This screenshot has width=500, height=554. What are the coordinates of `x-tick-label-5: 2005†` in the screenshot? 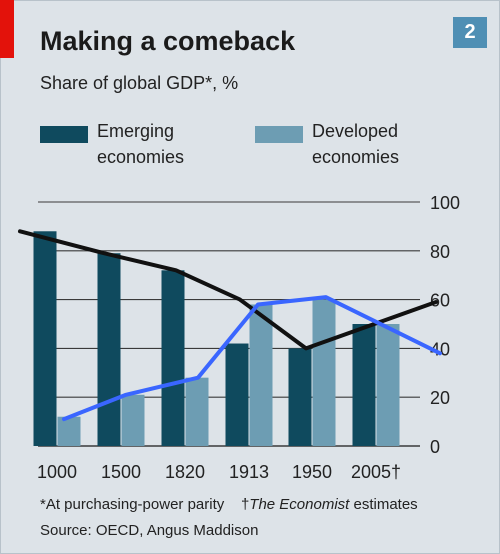 It's located at (376, 472).